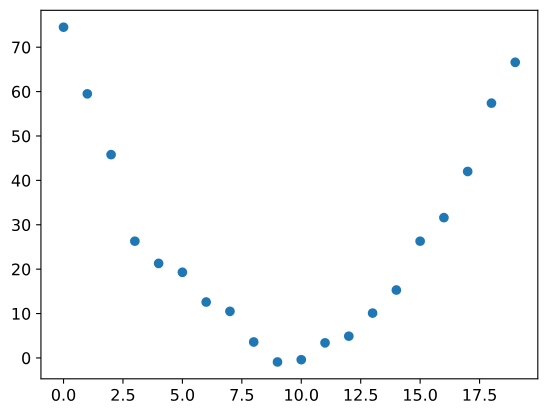 This screenshot has width=546, height=414. I want to click on y-tick-label: 50, so click(21, 136).